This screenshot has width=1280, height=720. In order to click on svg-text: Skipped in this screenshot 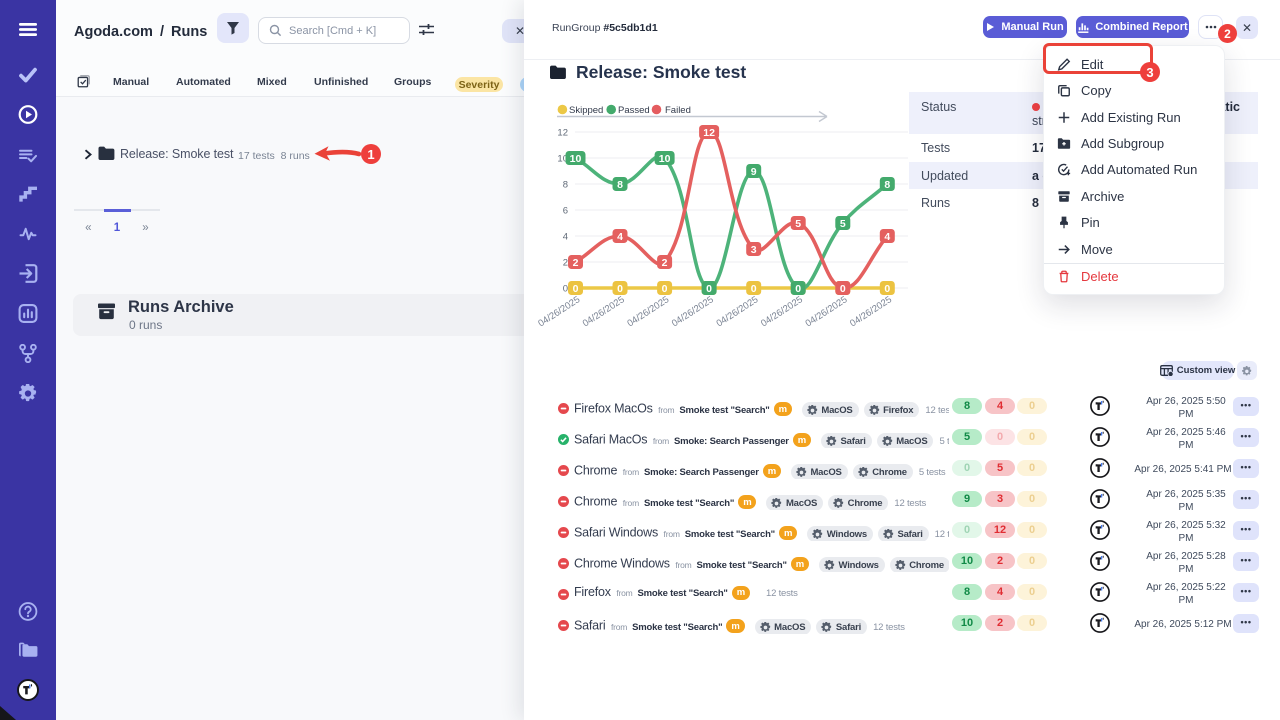, I will do `click(586, 110)`.